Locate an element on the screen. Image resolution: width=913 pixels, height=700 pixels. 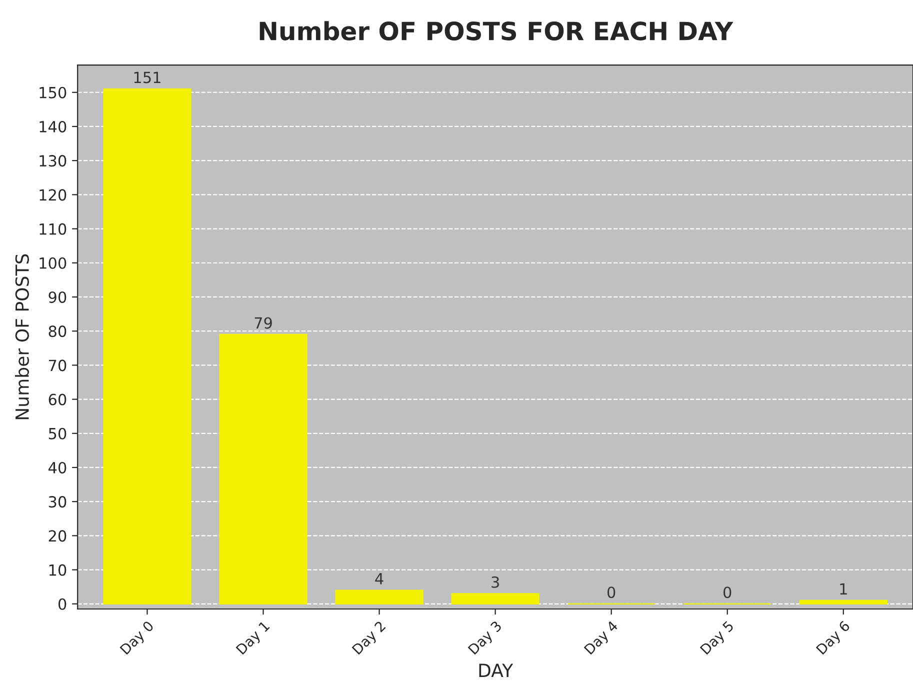
y-tick-label: 10 is located at coordinates (57, 570).